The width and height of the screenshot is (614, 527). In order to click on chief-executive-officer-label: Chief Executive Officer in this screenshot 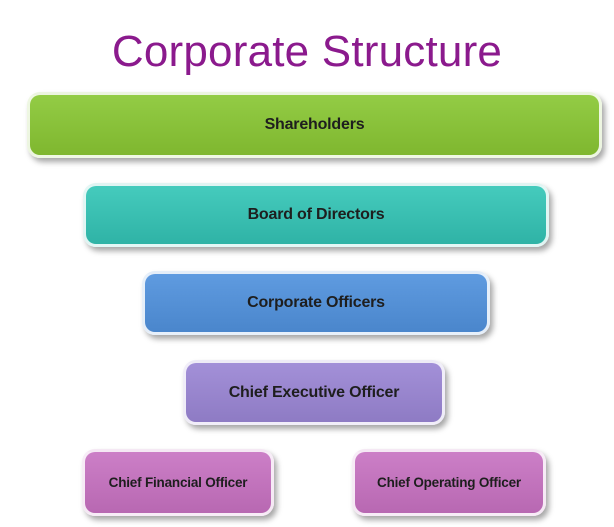, I will do `click(314, 392)`.